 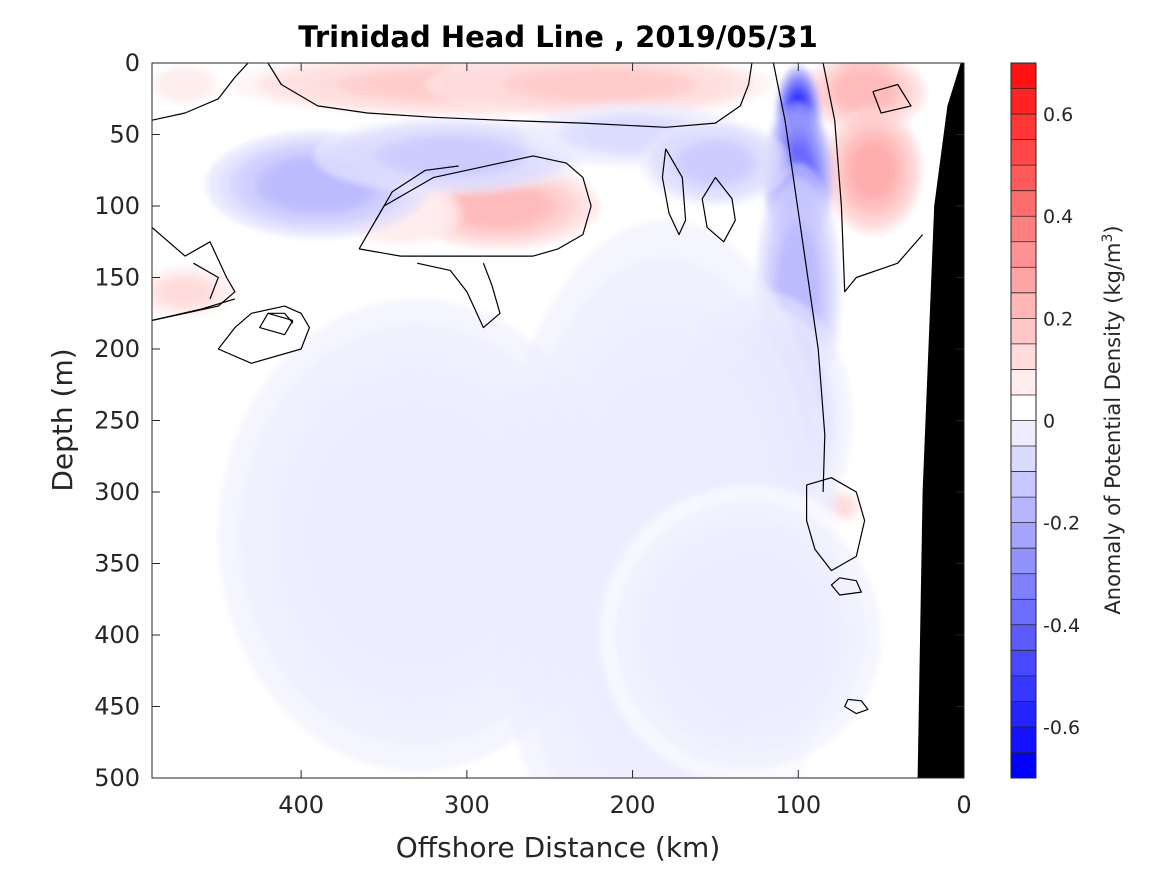 What do you see at coordinates (117, 206) in the screenshot?
I see `y-tick-label: 100` at bounding box center [117, 206].